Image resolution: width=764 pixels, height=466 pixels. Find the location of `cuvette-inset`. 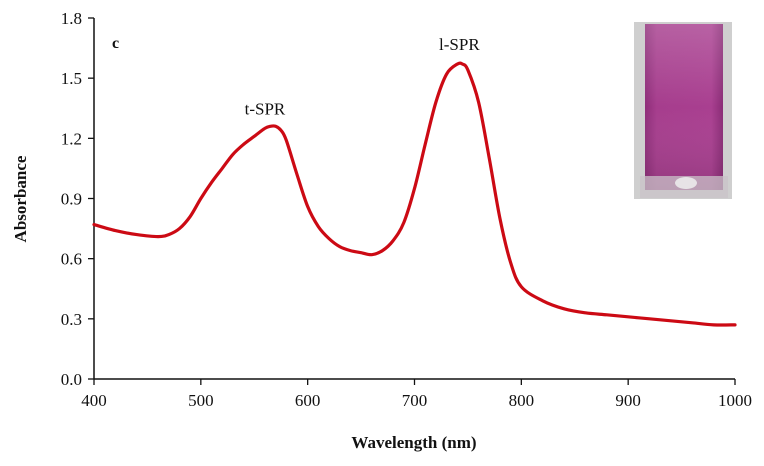

cuvette-inset is located at coordinates (683, 110).